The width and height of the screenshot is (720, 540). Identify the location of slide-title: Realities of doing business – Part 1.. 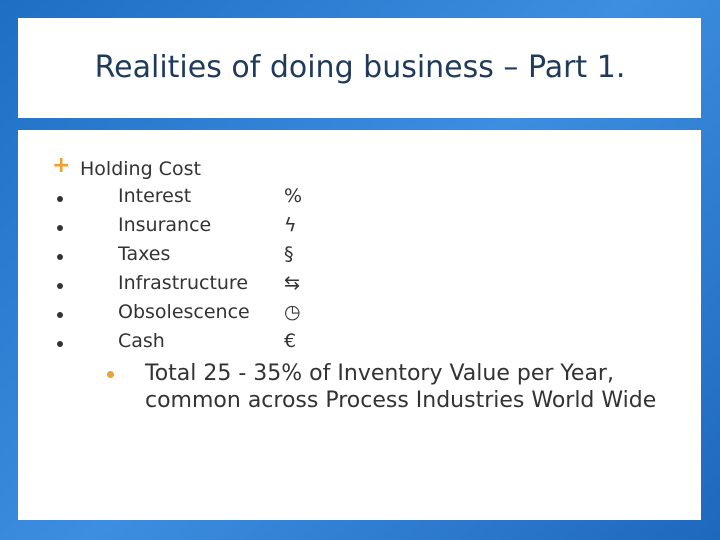
(360, 67).